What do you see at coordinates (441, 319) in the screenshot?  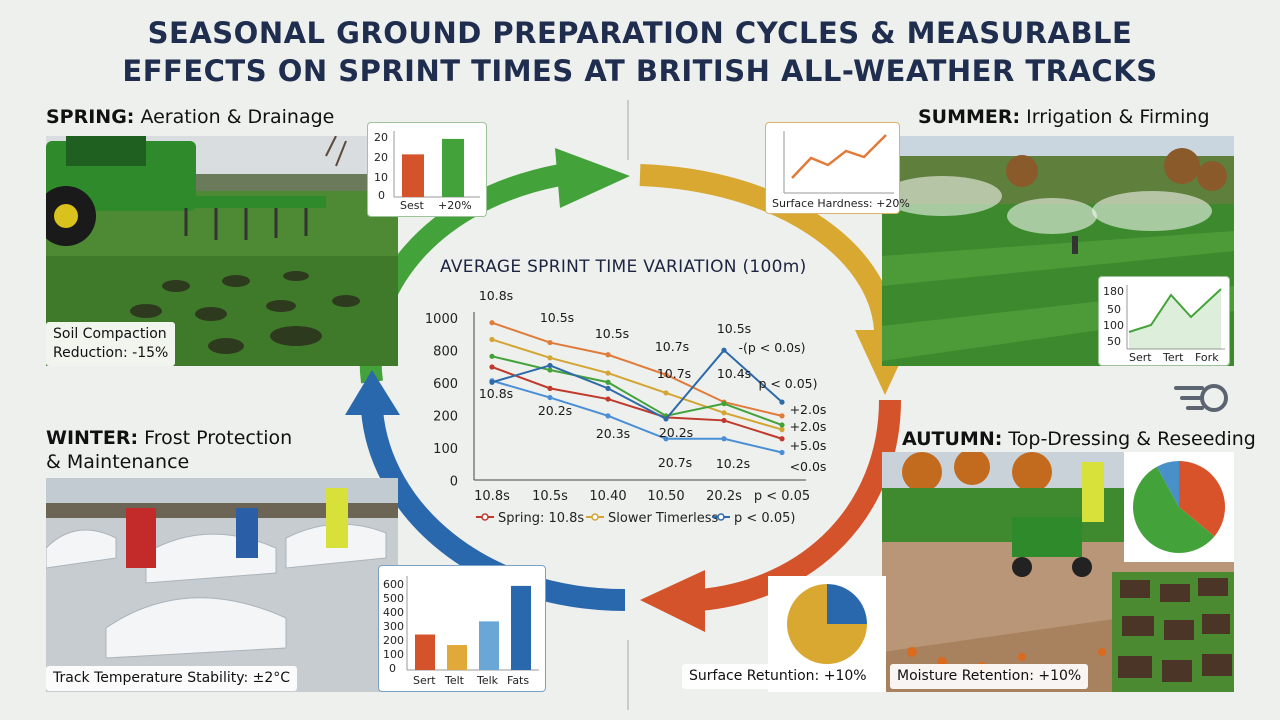 I see `y-tick-label: 1000` at bounding box center [441, 319].